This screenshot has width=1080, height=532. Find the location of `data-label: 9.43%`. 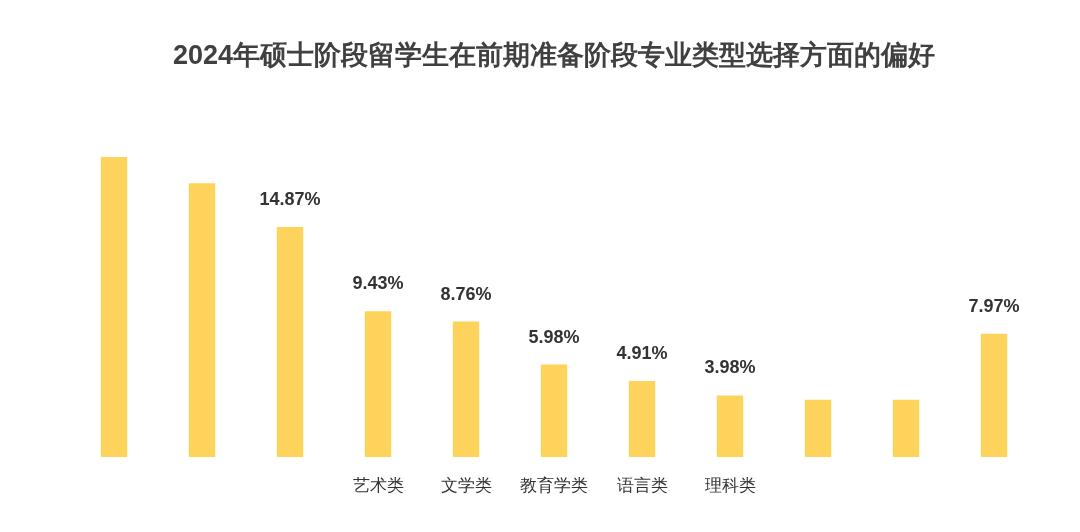

data-label: 9.43% is located at coordinates (378, 283).